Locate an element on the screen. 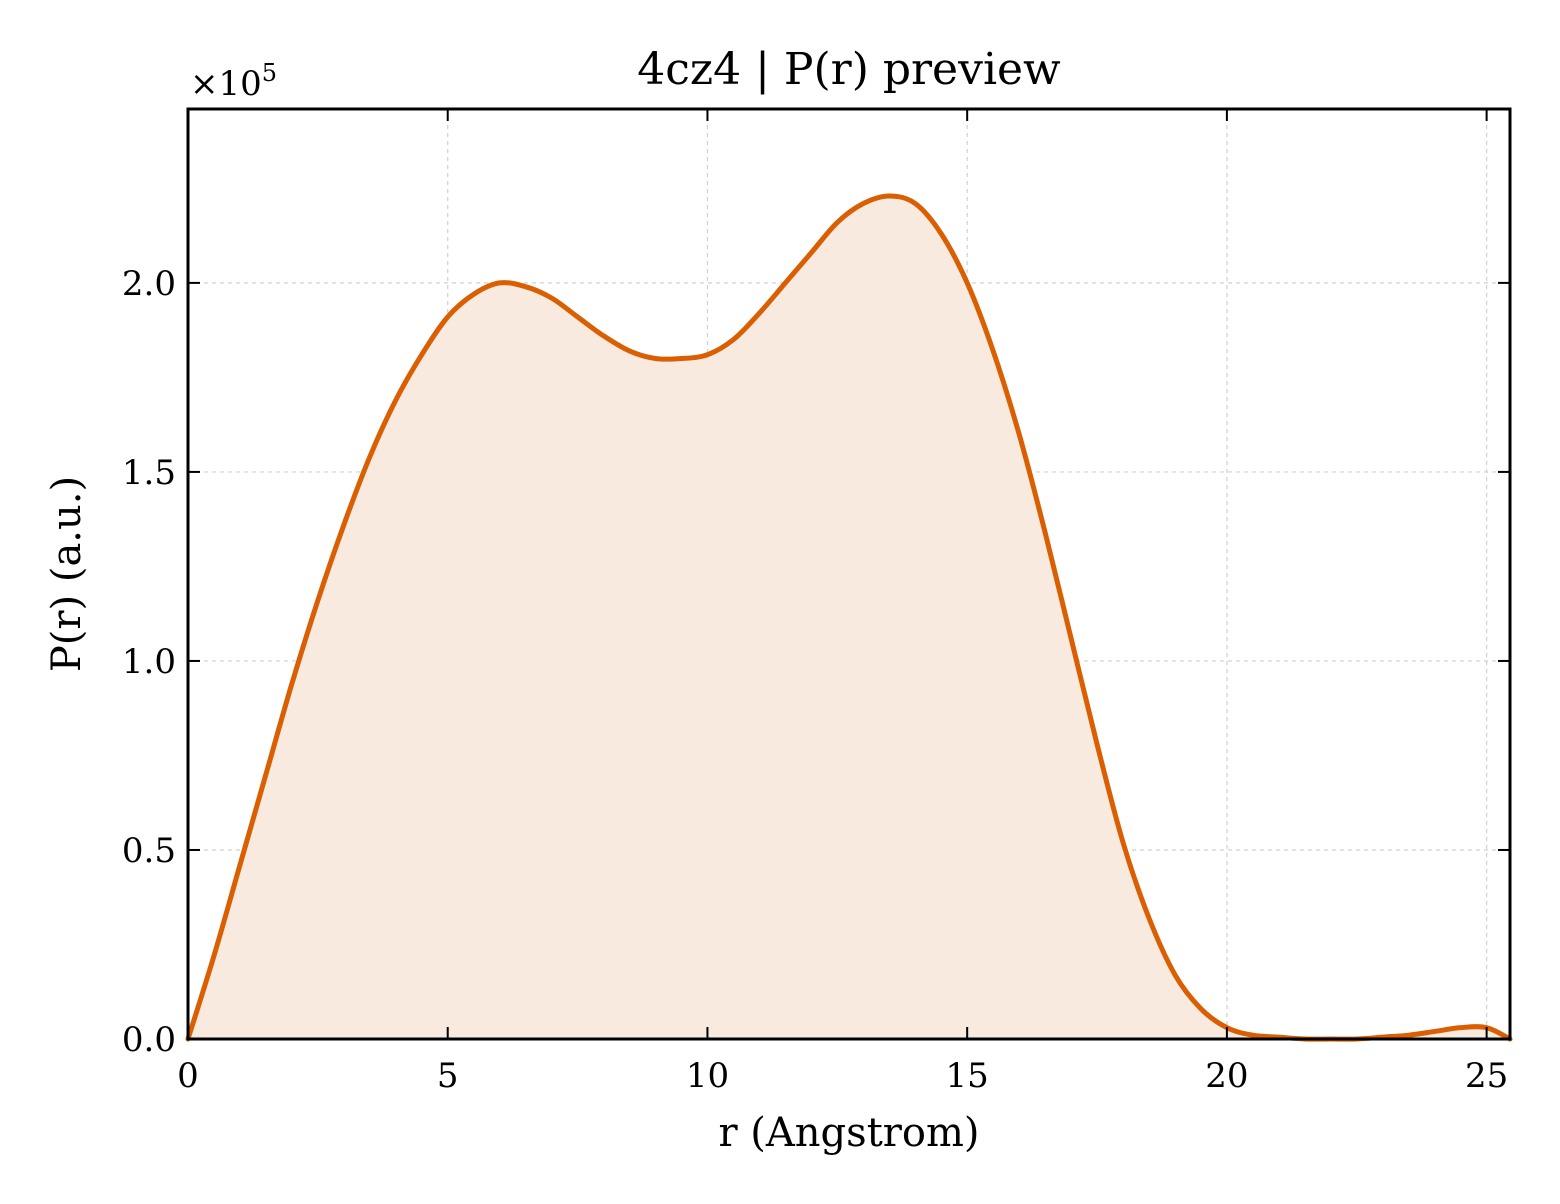 Image resolution: width=1560 pixels, height=1204 pixels. y-tick-label: 2.0 is located at coordinates (149, 284).